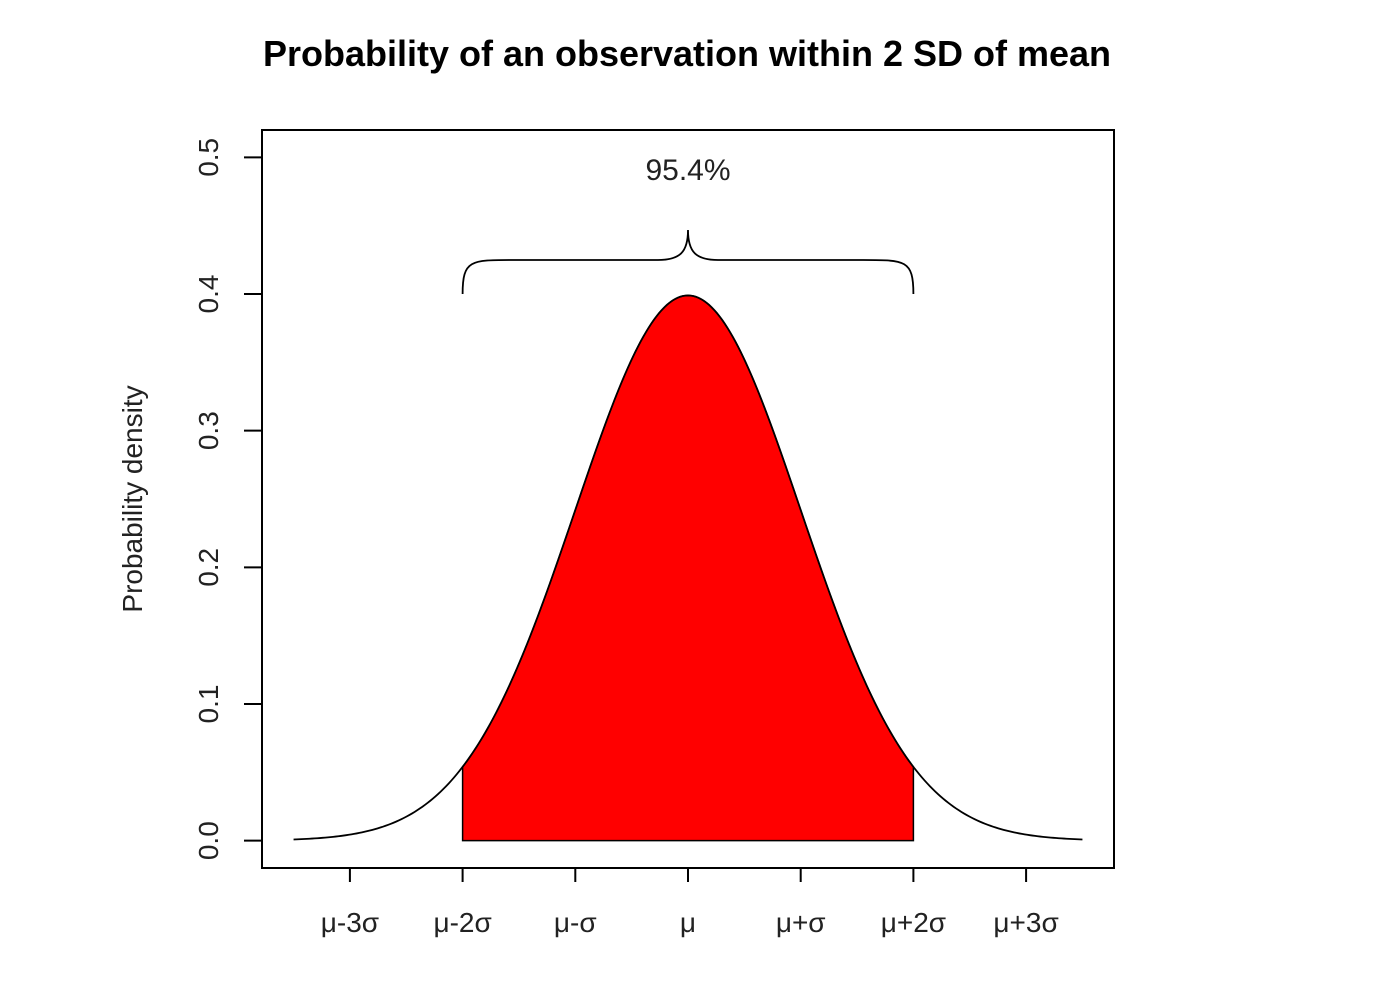  What do you see at coordinates (208, 157) in the screenshot?
I see `y-tick-label: 0.5` at bounding box center [208, 157].